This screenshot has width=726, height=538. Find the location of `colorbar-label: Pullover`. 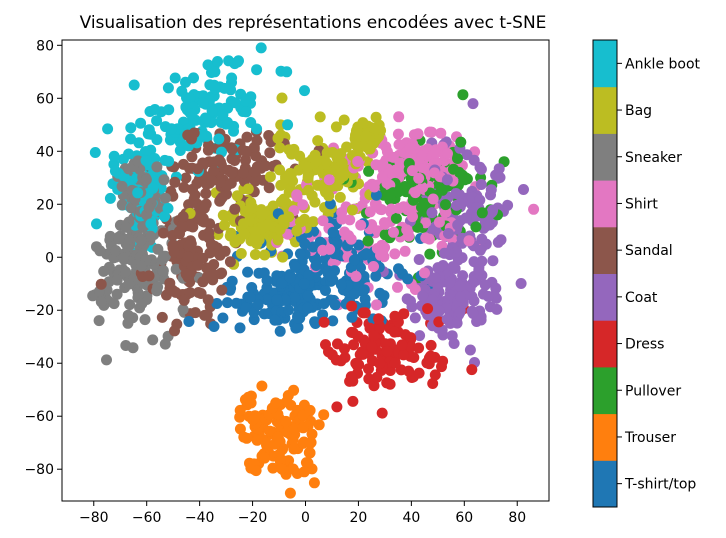

colorbar-label: Pullover is located at coordinates (653, 391).